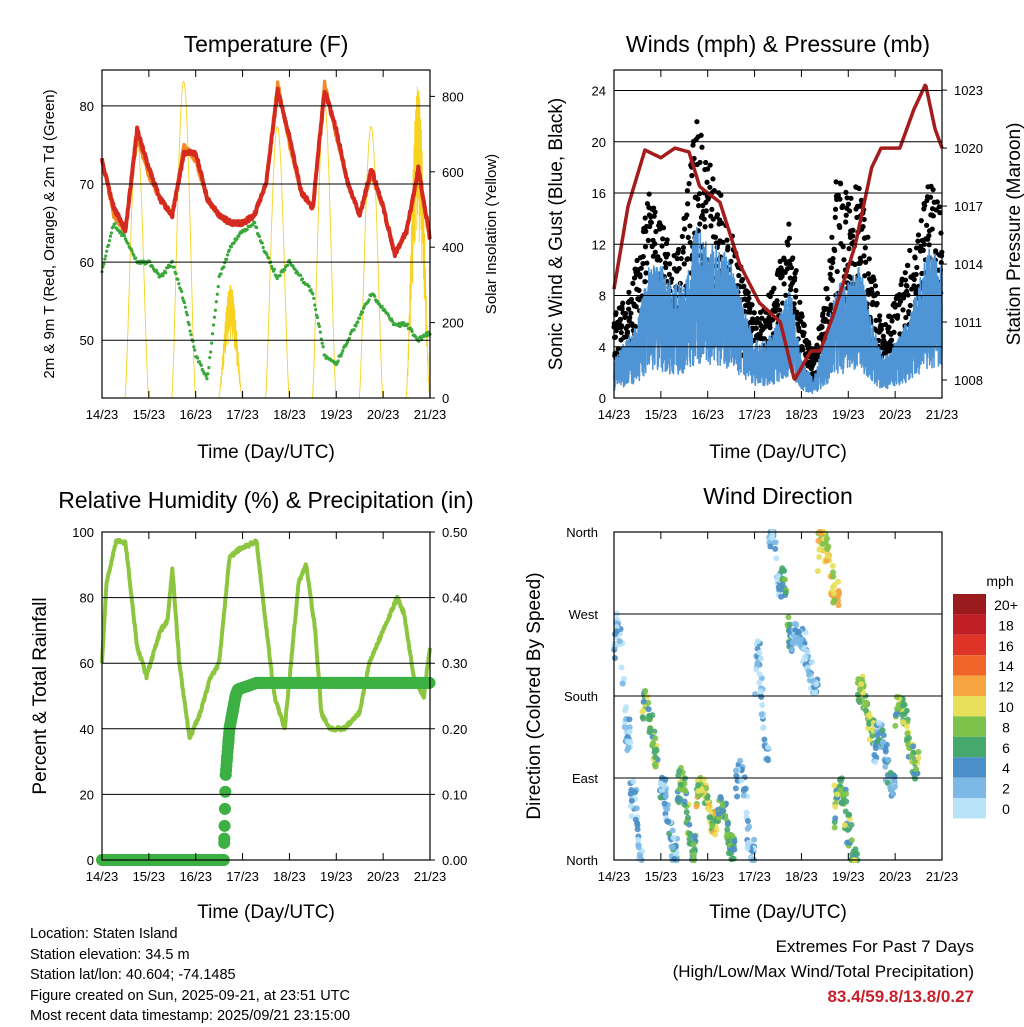  What do you see at coordinates (968, 264) in the screenshot?
I see `y2-tick-label: 1014` at bounding box center [968, 264].